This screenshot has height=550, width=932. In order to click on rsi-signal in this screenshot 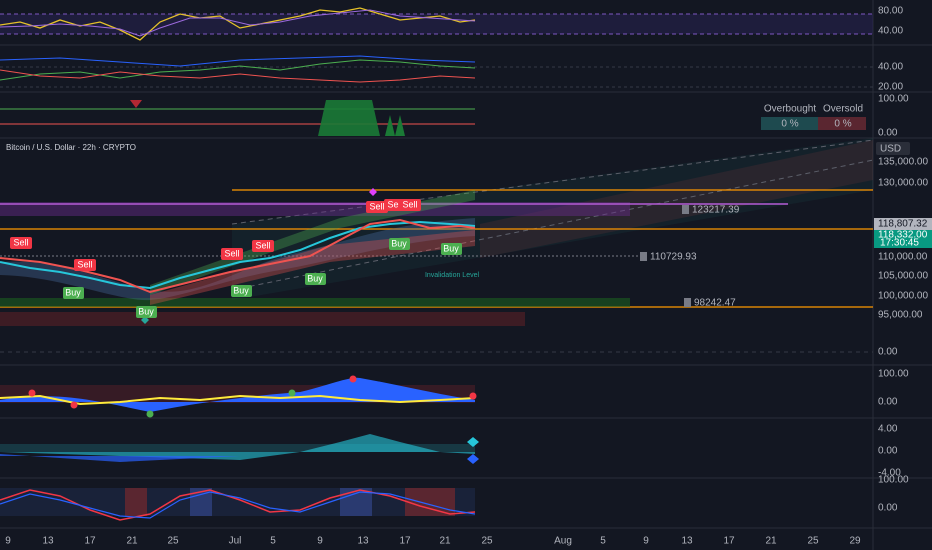, I will do `click(238, 23)`.